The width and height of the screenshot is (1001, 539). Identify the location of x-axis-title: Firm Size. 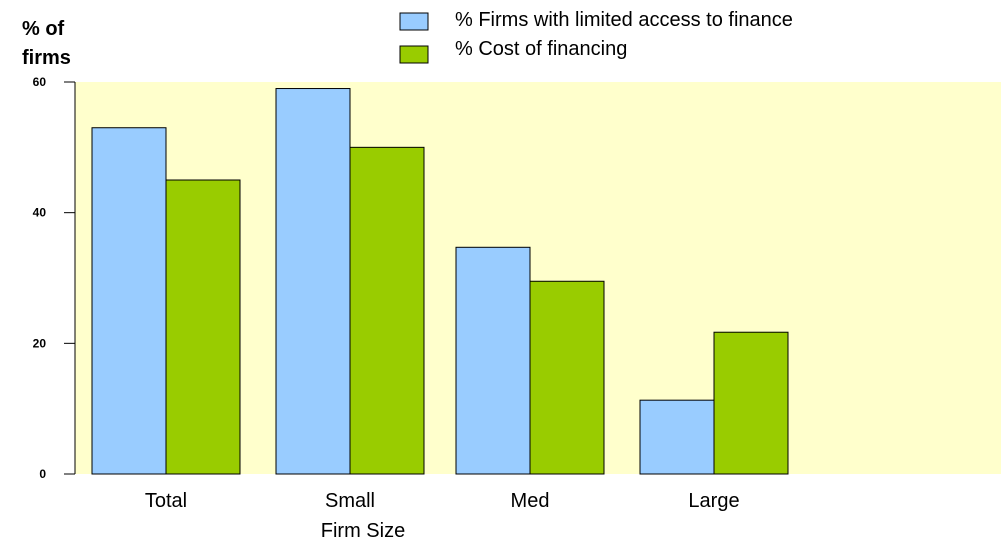
(363, 529).